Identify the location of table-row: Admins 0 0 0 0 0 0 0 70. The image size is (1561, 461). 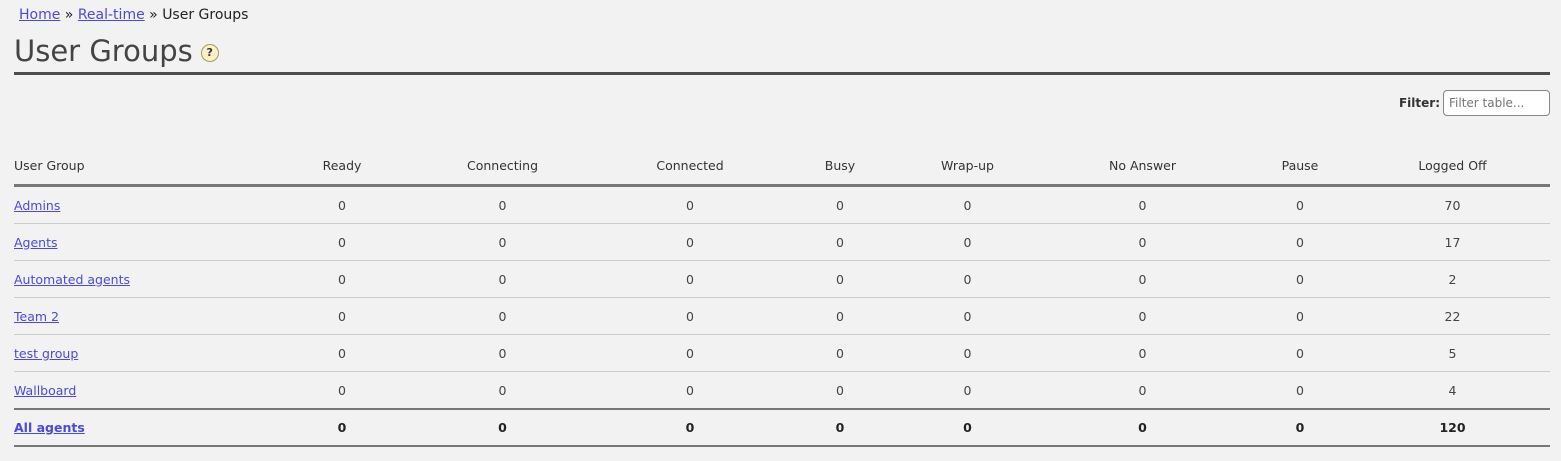
(782, 204).